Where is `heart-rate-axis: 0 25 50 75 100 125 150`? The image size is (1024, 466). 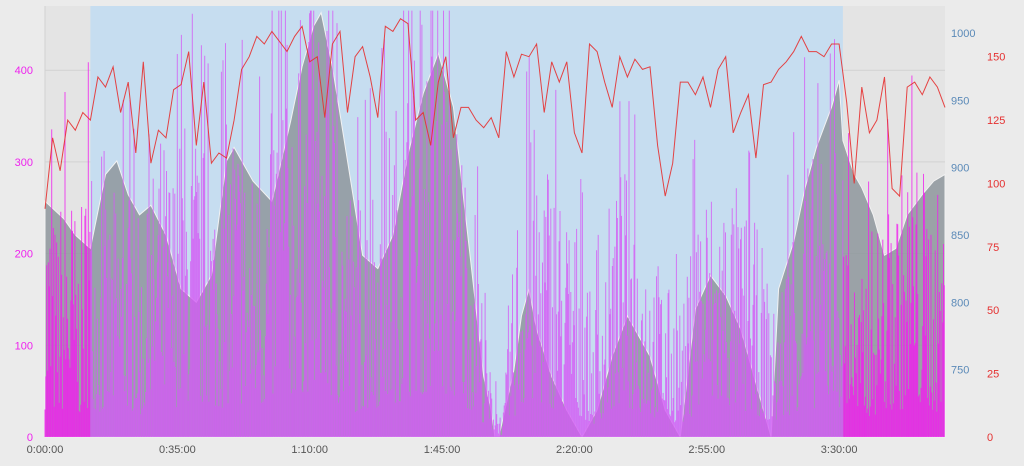
heart-rate-axis: 0 25 50 75 100 125 150 is located at coordinates (996, 248).